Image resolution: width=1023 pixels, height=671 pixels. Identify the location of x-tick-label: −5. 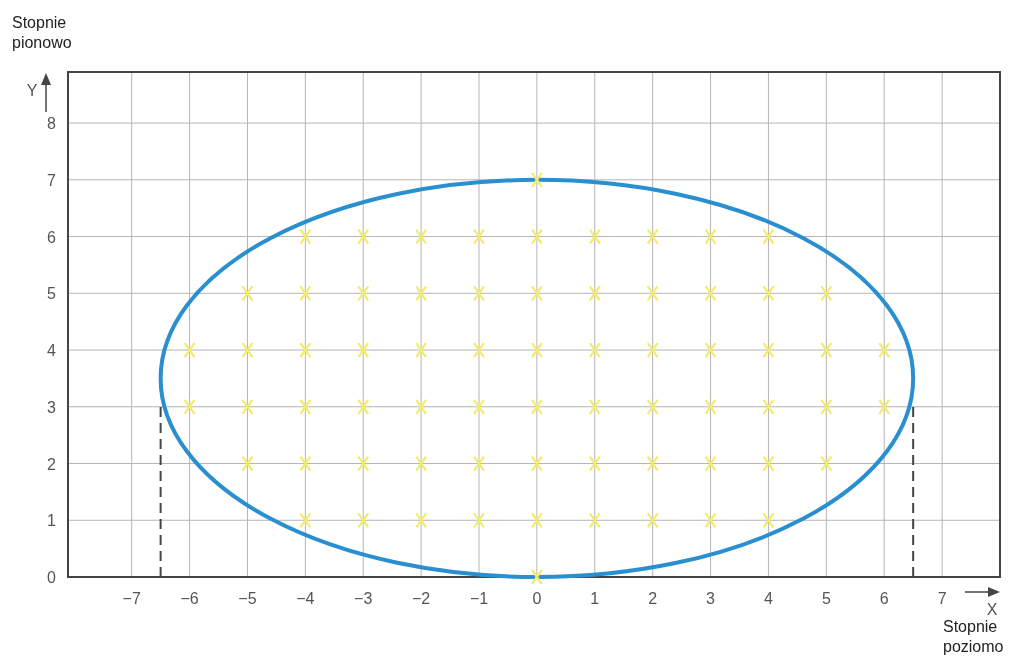
(247, 598).